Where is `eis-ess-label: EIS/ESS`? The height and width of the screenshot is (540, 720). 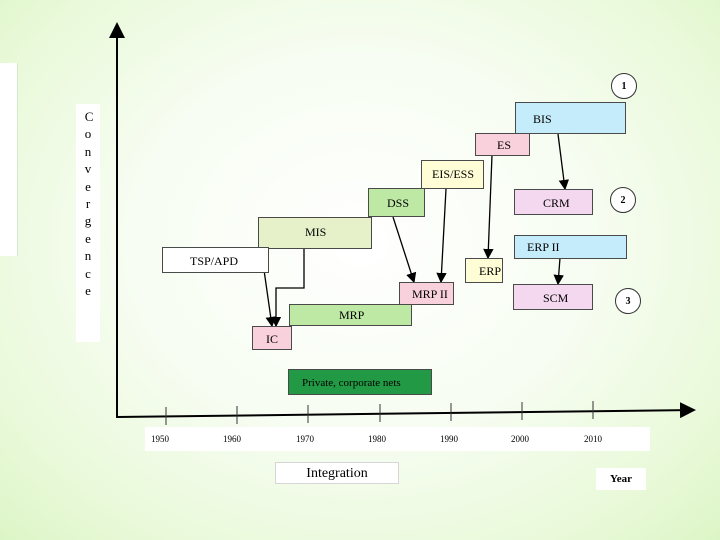 eis-ess-label: EIS/ESS is located at coordinates (453, 174).